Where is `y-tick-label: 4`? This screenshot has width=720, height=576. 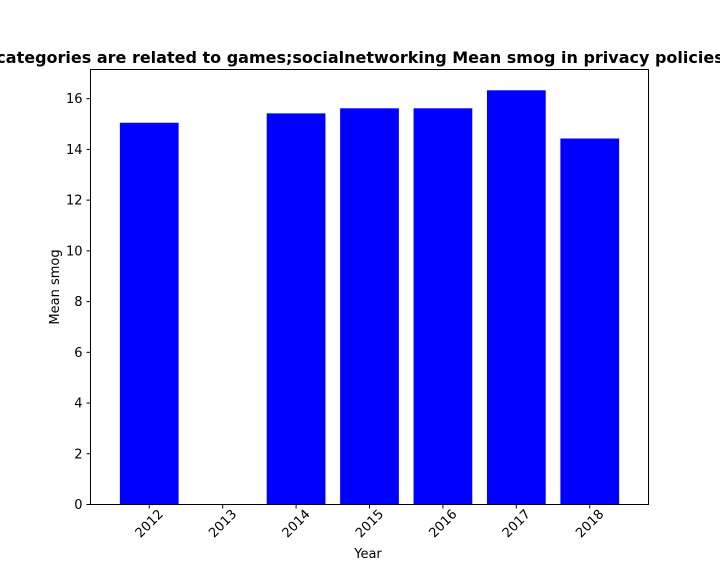
y-tick-label: 4 is located at coordinates (78, 404).